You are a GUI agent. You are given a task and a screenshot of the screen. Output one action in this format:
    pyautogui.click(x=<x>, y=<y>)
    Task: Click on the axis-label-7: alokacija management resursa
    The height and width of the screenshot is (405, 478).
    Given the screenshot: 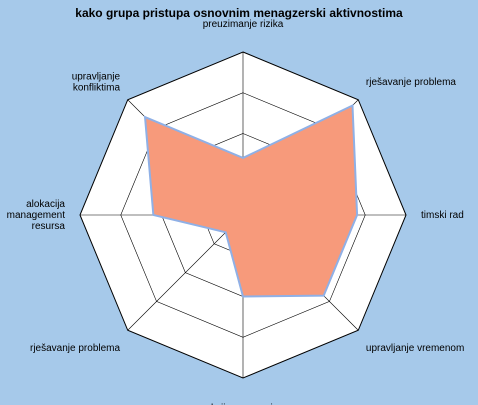 What is the action you would take?
    pyautogui.click(x=36, y=215)
    